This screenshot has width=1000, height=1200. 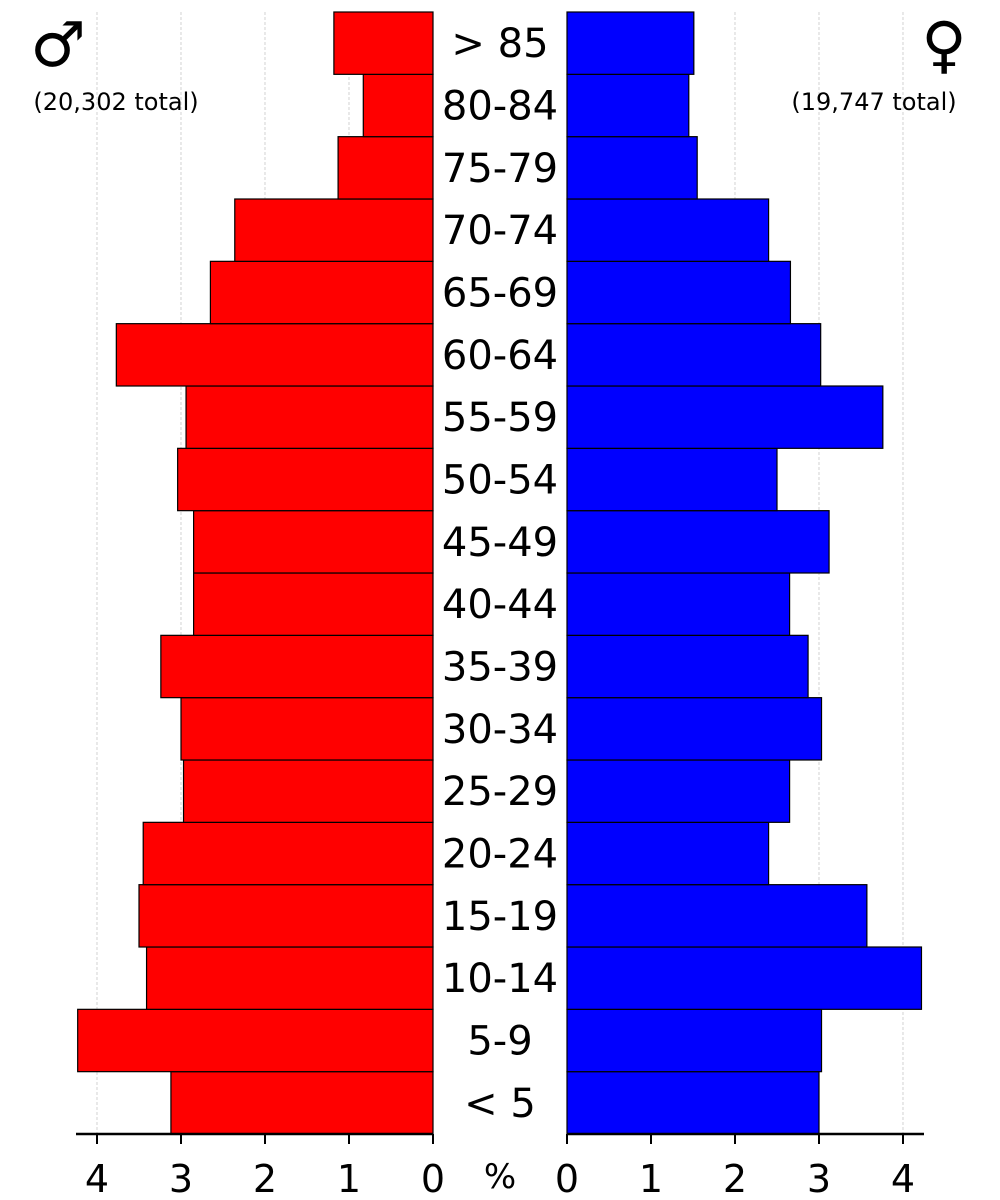 I want to click on age-group-label: 10-14, so click(x=500, y=979).